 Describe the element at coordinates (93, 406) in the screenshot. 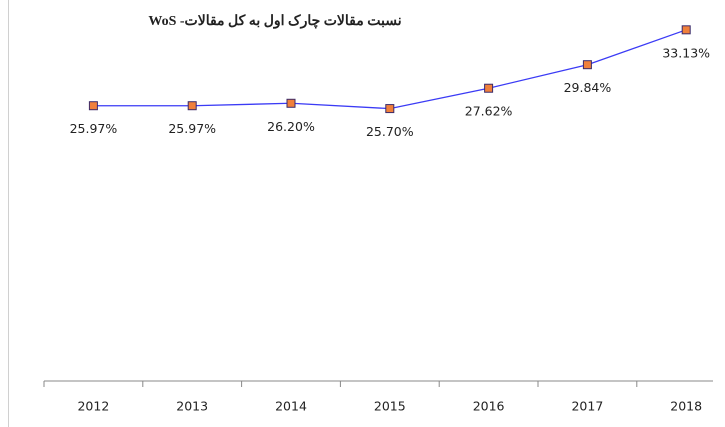

I see `x-tick-label: 2012` at that location.